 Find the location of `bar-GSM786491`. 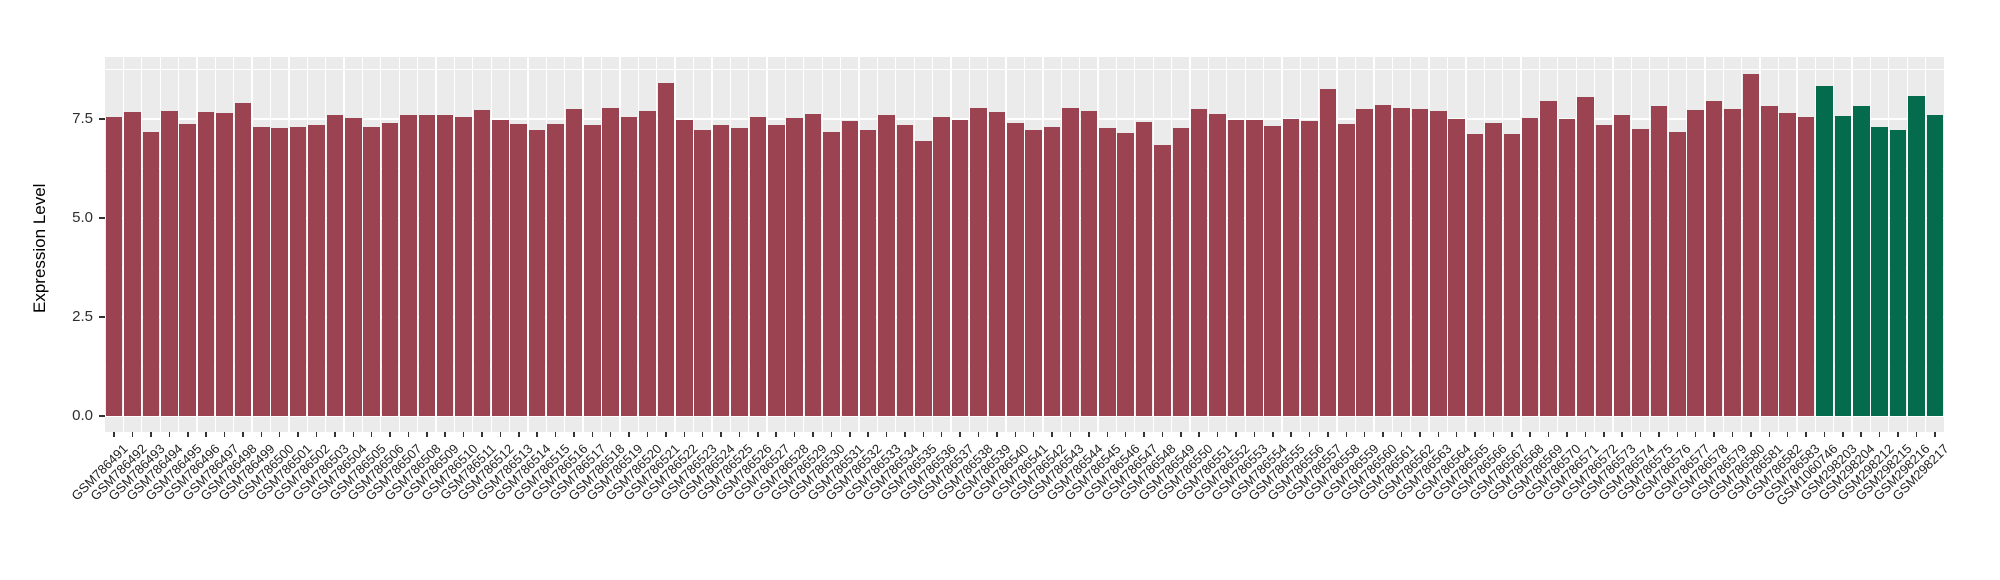

bar-GSM786491 is located at coordinates (114, 266).